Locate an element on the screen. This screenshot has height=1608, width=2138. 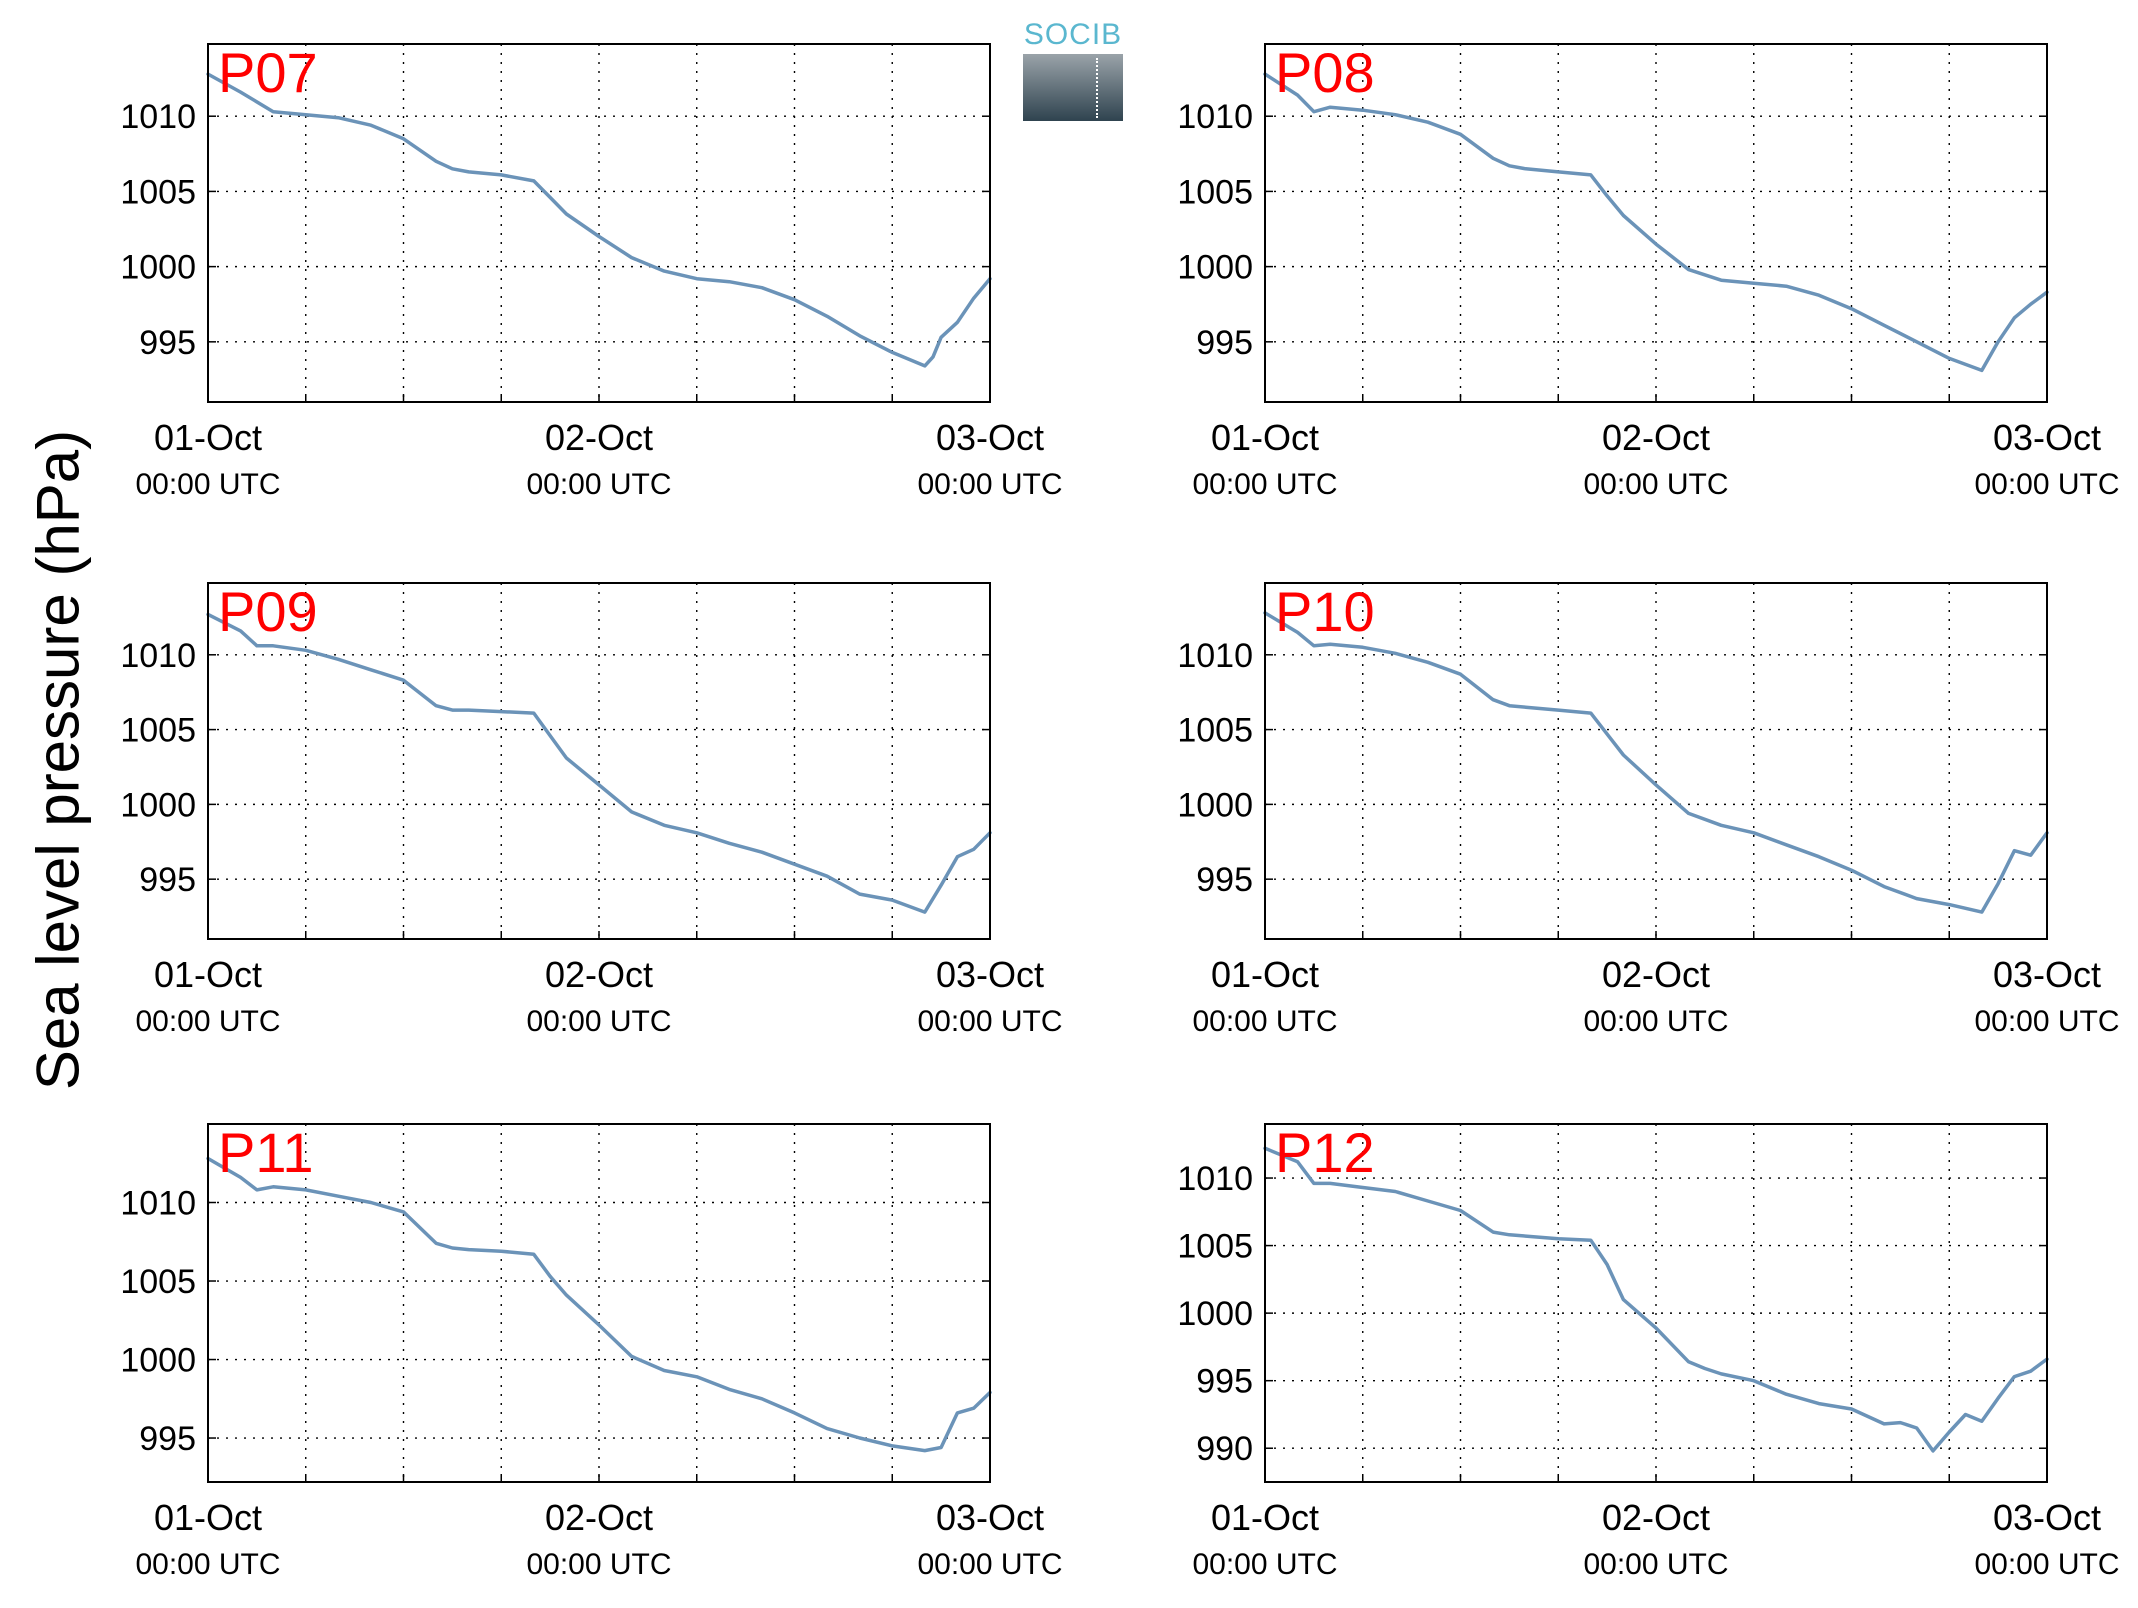
panel-label: P09 is located at coordinates (268, 611).